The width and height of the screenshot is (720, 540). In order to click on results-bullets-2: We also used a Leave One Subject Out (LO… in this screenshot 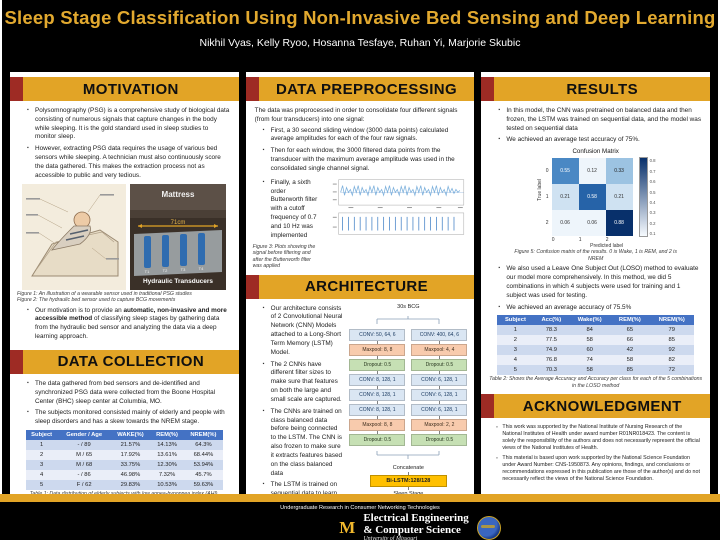, I will do `click(595, 288)`.